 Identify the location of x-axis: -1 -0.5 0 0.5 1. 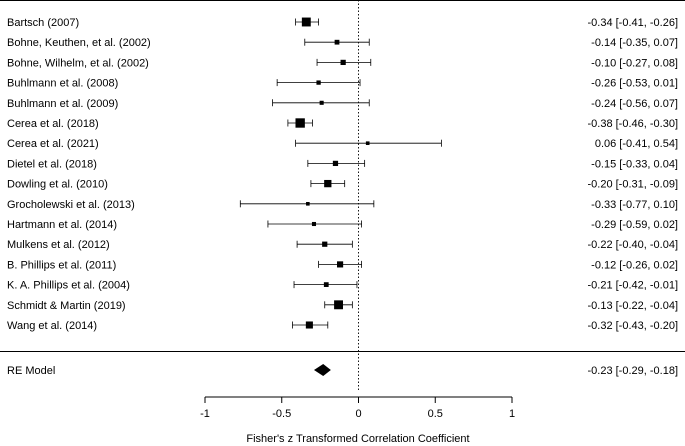
(357, 408).